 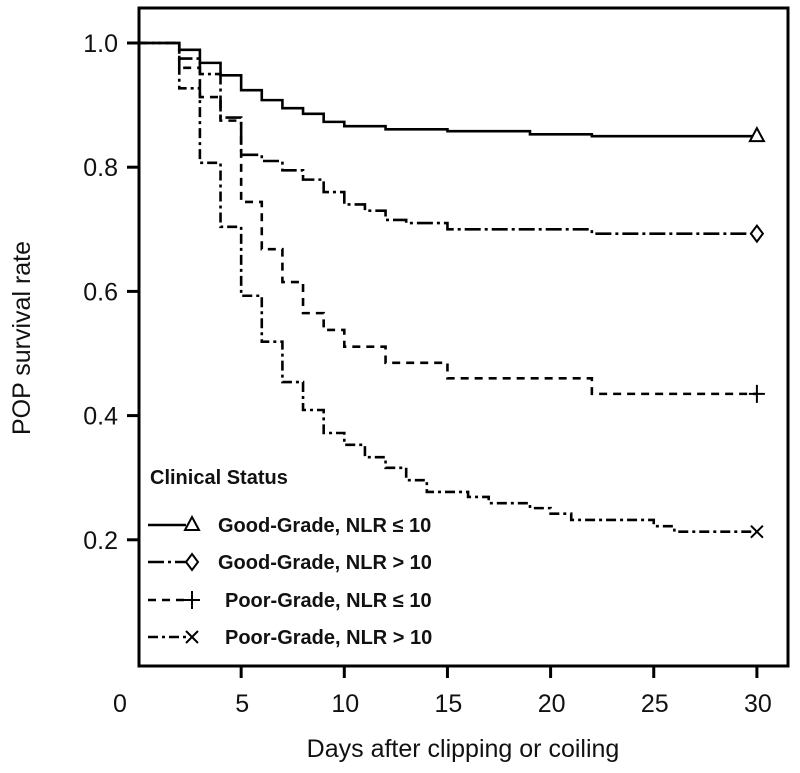 I want to click on x-tick-label: 10, so click(x=345, y=704).